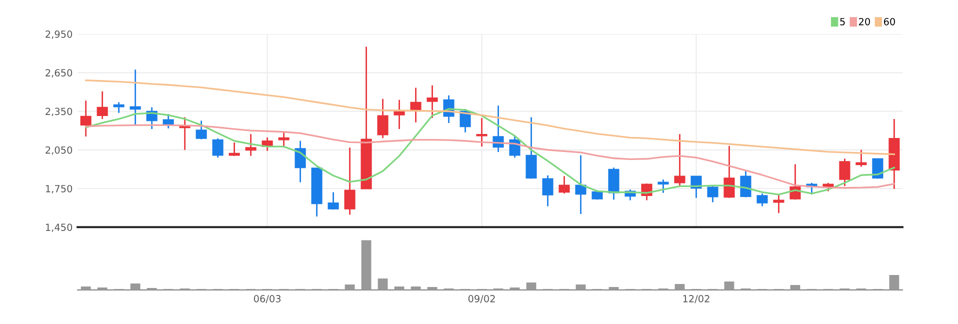  I want to click on y-tick-label: 2,350, so click(59, 112).